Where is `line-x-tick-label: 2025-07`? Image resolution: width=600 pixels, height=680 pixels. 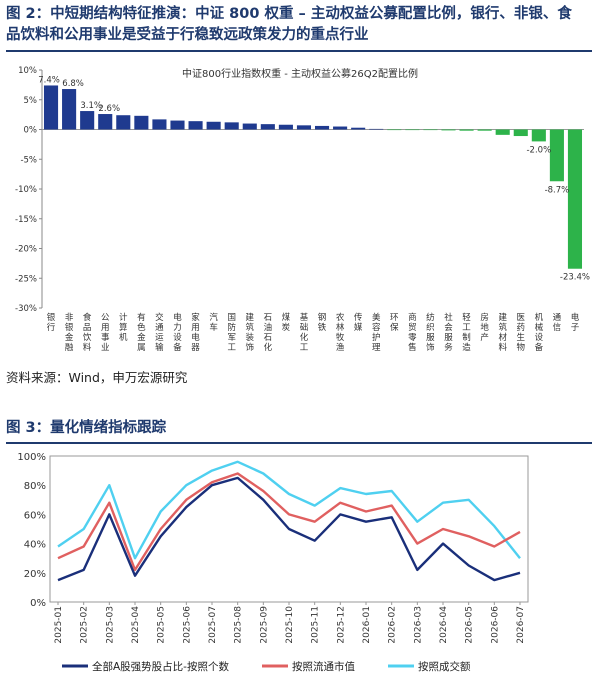
line-x-tick-label: 2025-07 is located at coordinates (213, 625).